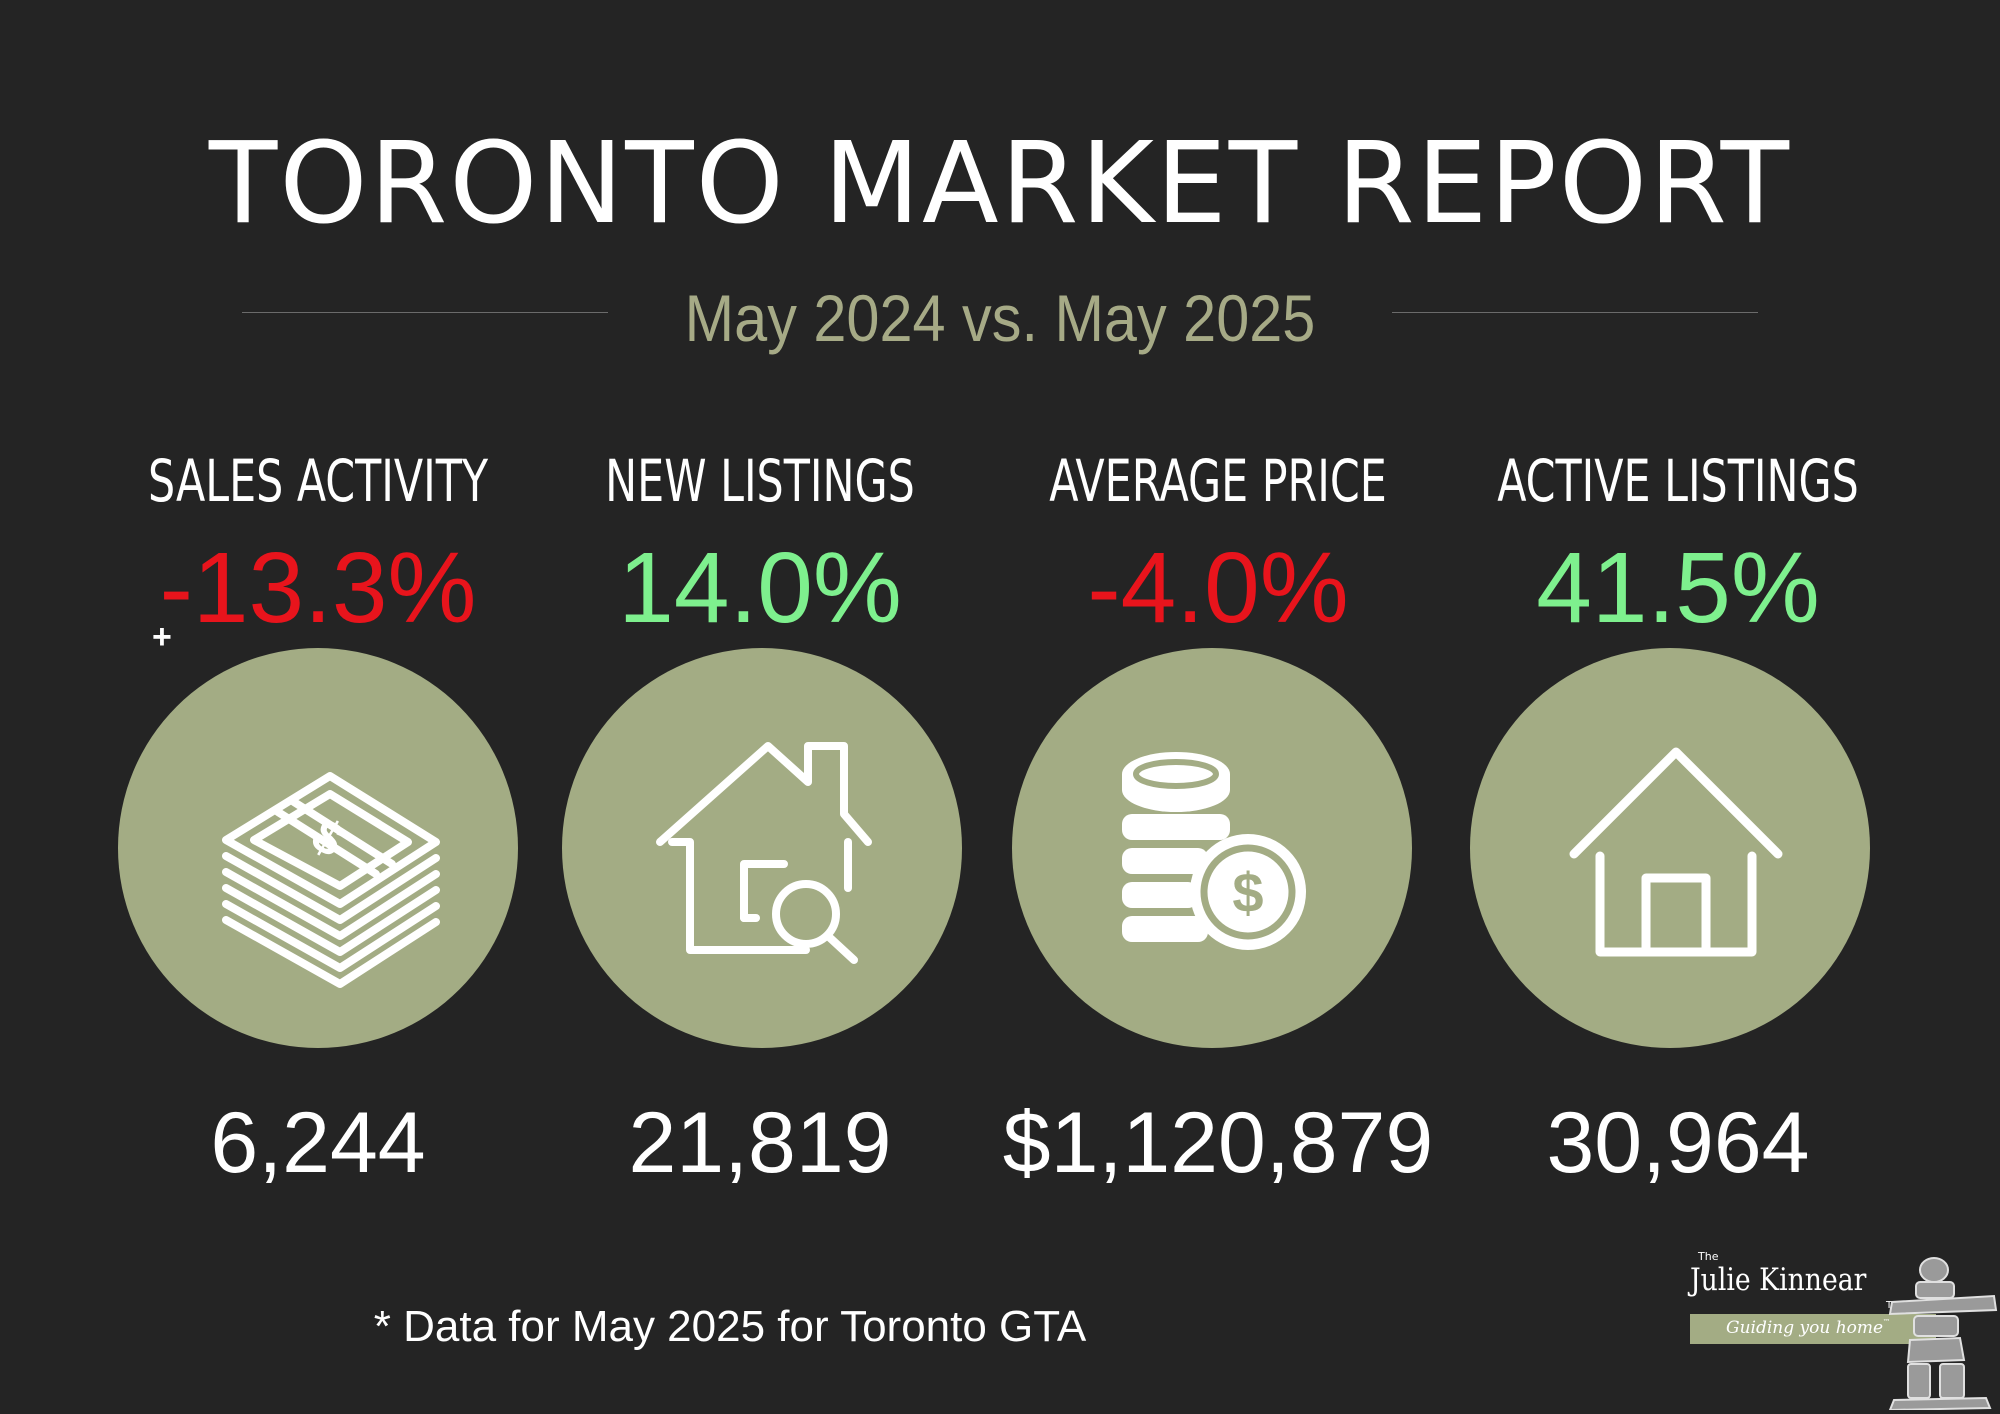 The width and height of the screenshot is (2000, 1414). What do you see at coordinates (730, 1326) in the screenshot?
I see `footnote: * Data for May 2025 for Toronto GTA` at bounding box center [730, 1326].